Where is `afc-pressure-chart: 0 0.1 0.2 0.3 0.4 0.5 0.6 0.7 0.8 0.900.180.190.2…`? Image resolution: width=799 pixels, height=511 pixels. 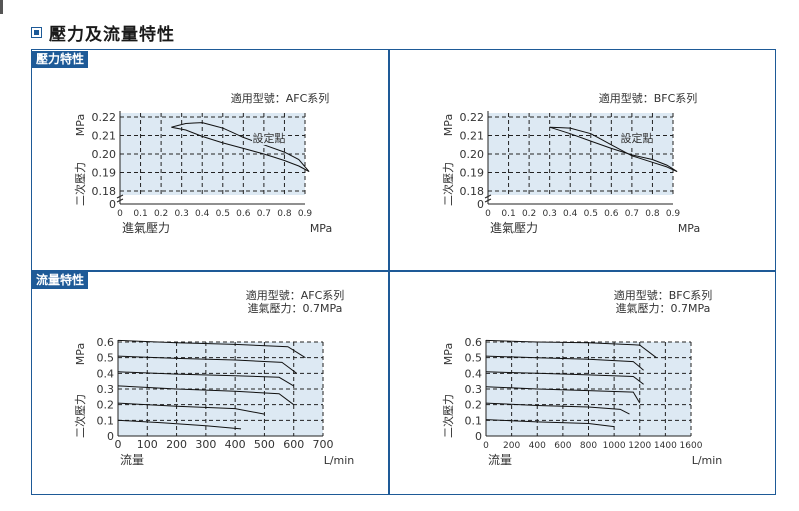
afc-pressure-chart: 0 0.1 0.2 0.3 0.4 0.5 0.6 0.7 0.8 0.900.180.190.2… is located at coordinates (202, 163).